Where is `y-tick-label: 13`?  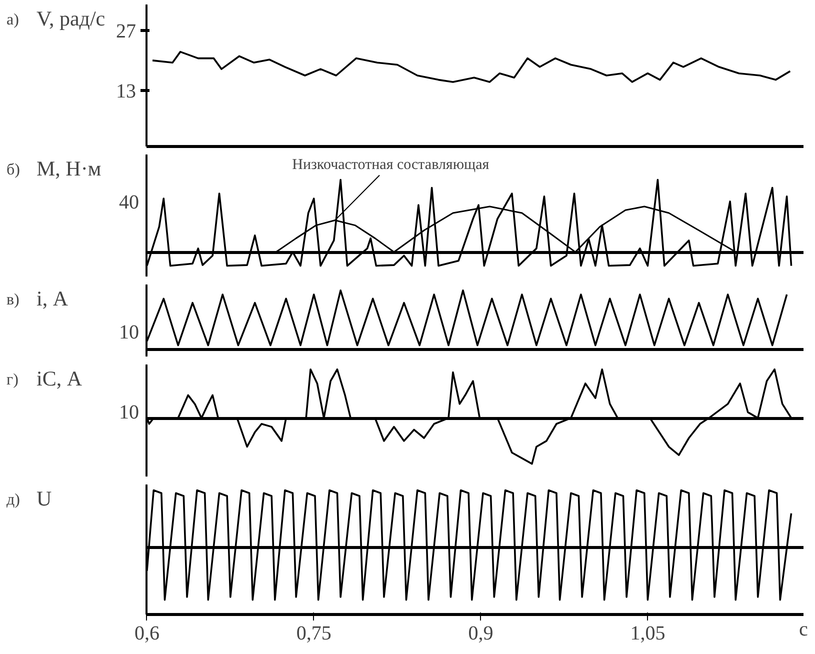 y-tick-label: 13 is located at coordinates (126, 91).